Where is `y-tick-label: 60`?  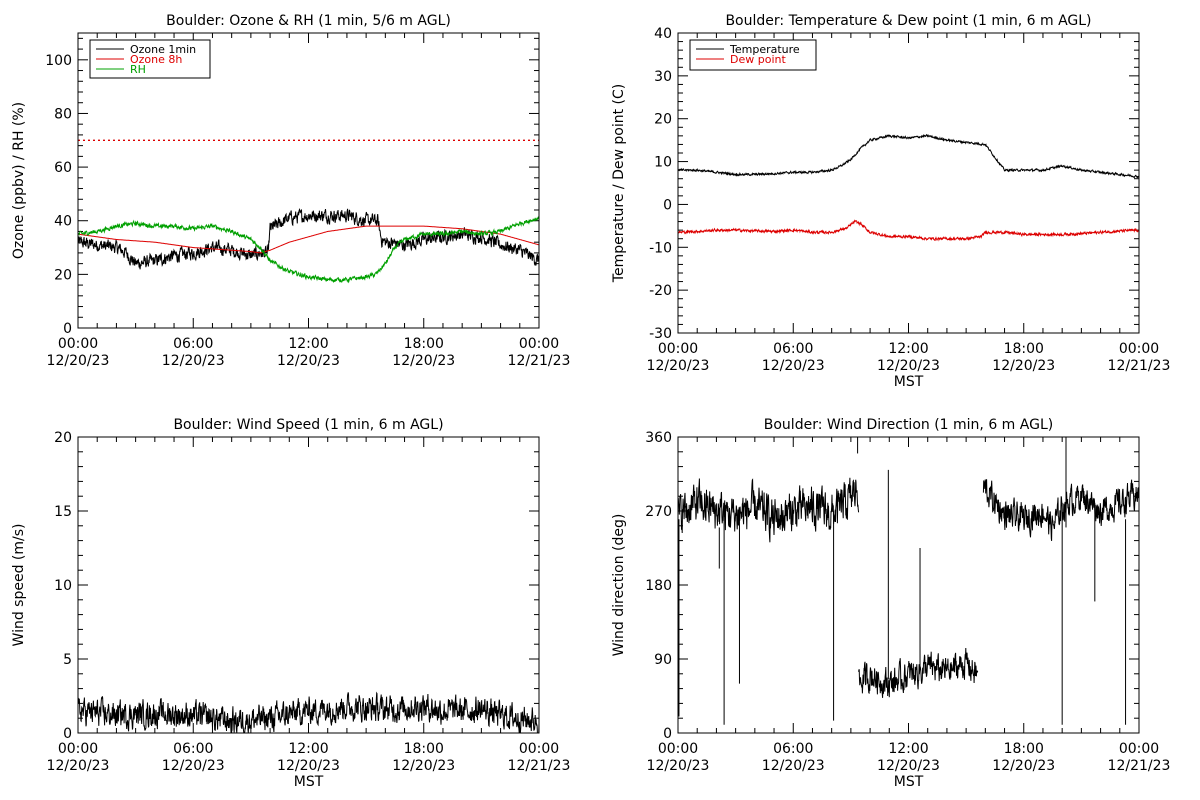 y-tick-label: 60 is located at coordinates (63, 168).